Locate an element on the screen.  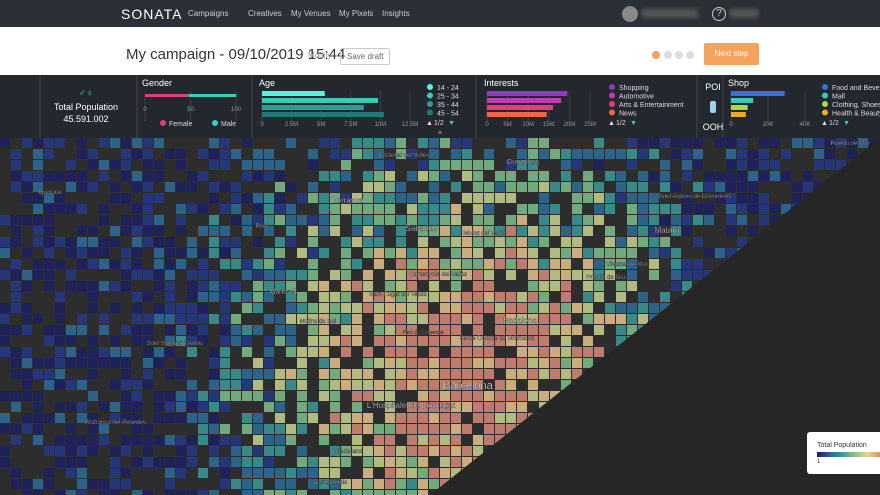
legend-label: Food and Beverage is located at coordinates (856, 88).